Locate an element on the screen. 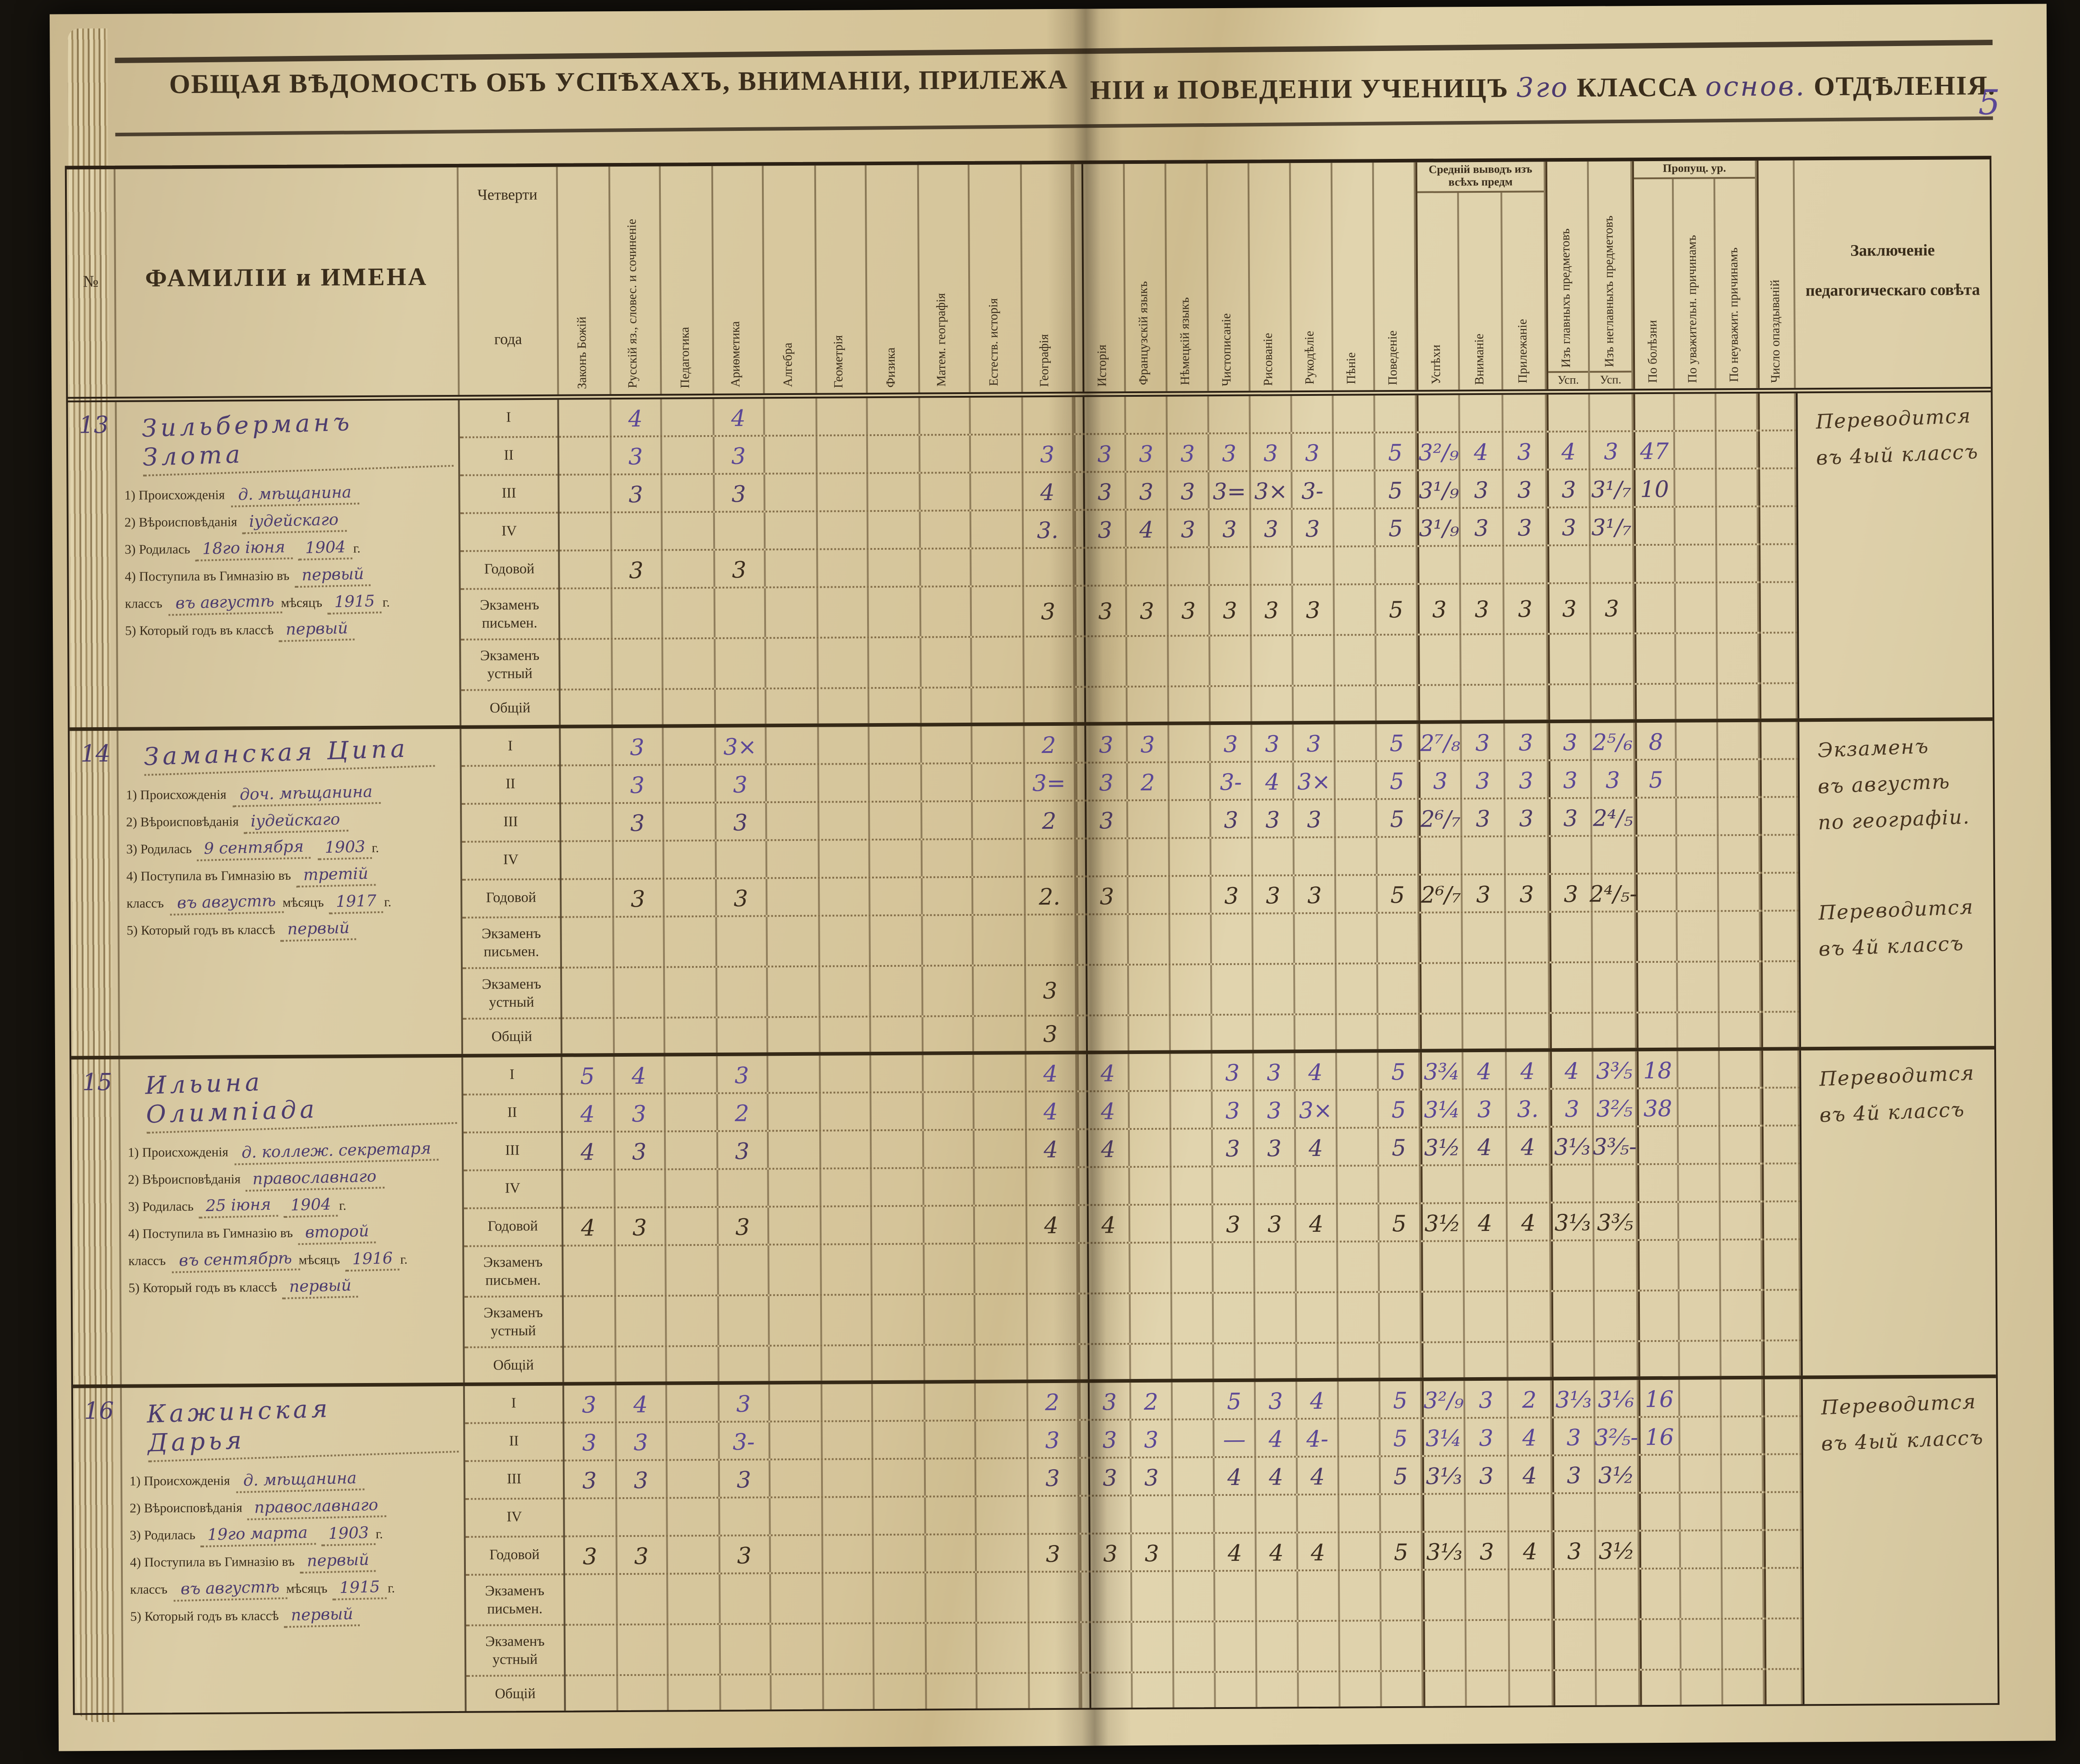  info-label: 5) Который годъ въ классѣ is located at coordinates (203, 1288).